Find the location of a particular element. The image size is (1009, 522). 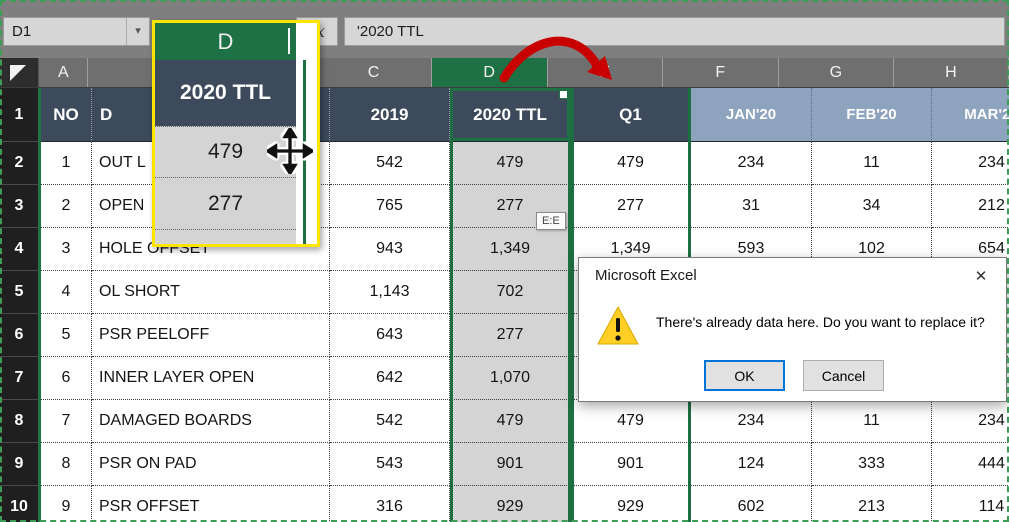

row-header-10: 10 is located at coordinates (19, 504).